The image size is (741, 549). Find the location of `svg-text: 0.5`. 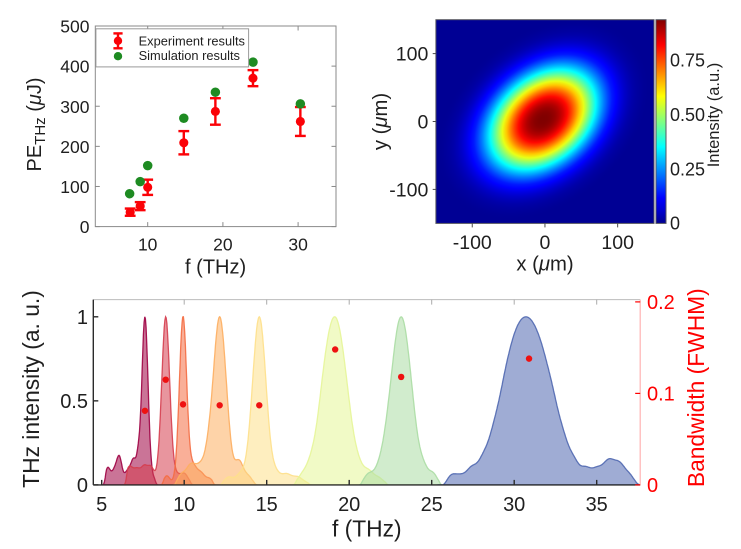

svg-text: 0.5 is located at coordinates (74, 402).